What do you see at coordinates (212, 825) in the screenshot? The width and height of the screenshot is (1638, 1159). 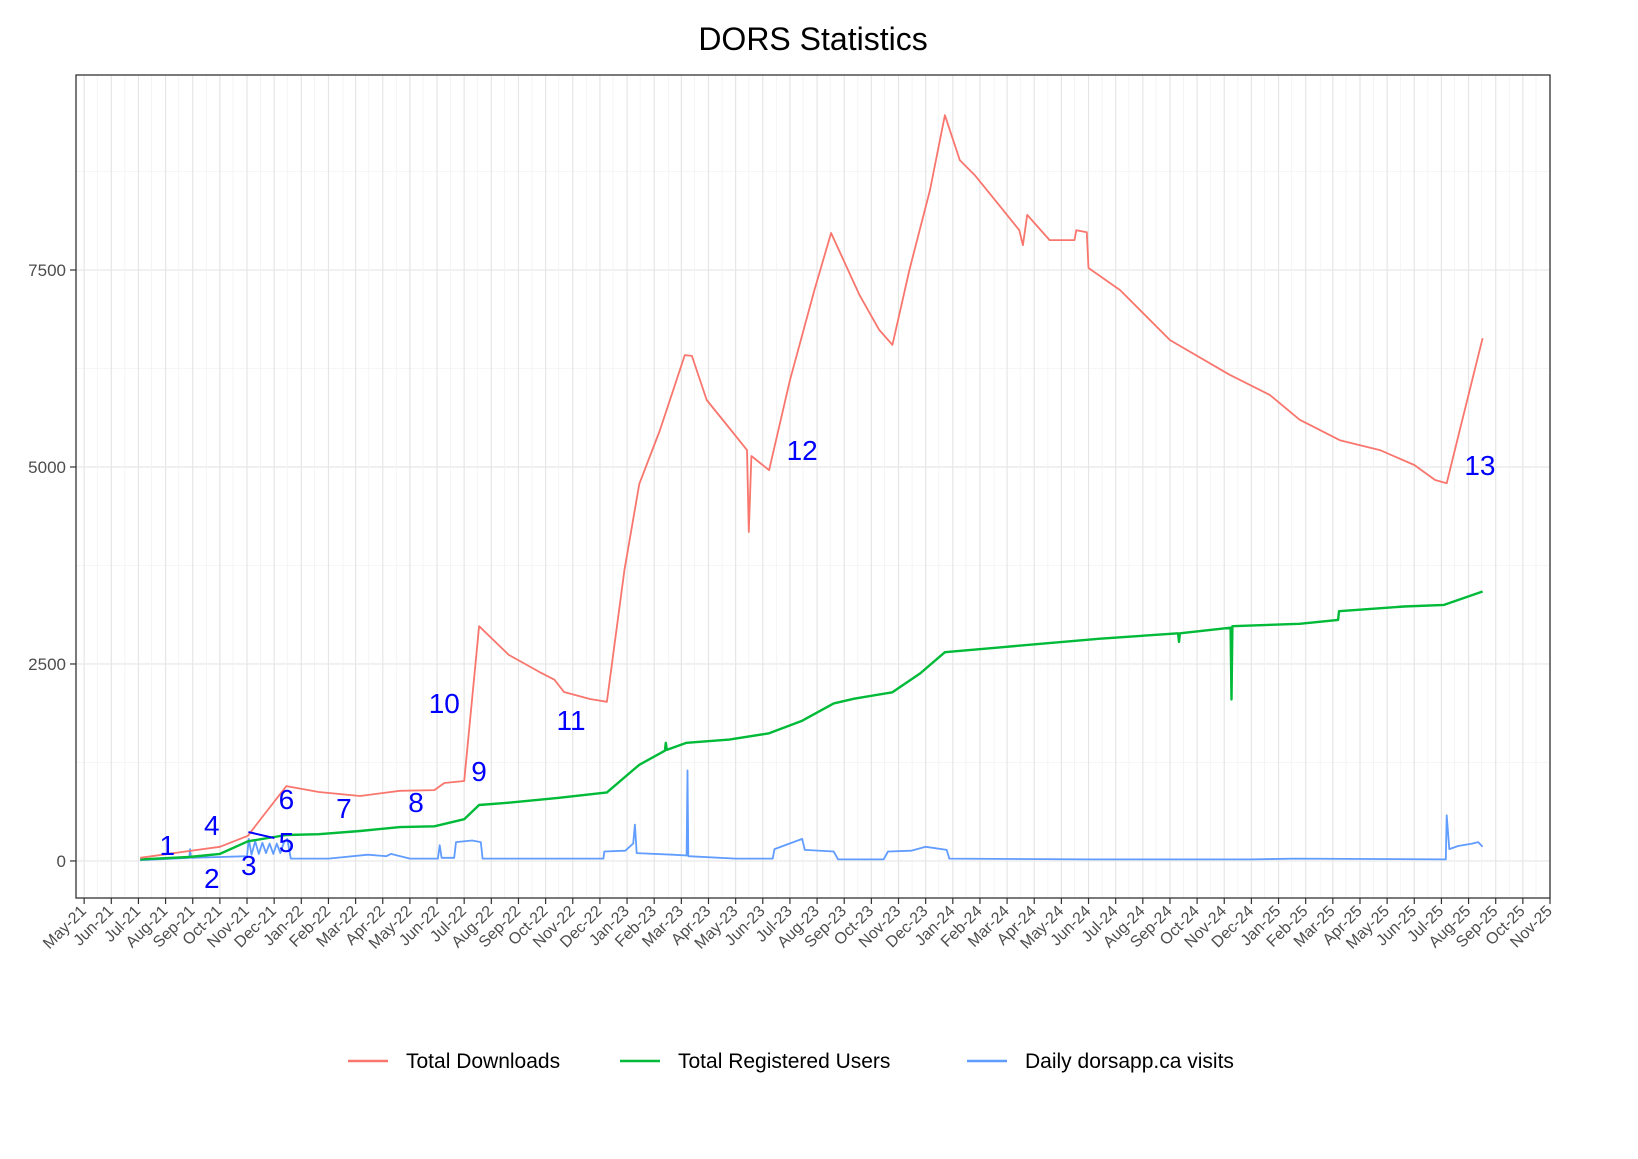 I see `annotation-label: 4` at bounding box center [212, 825].